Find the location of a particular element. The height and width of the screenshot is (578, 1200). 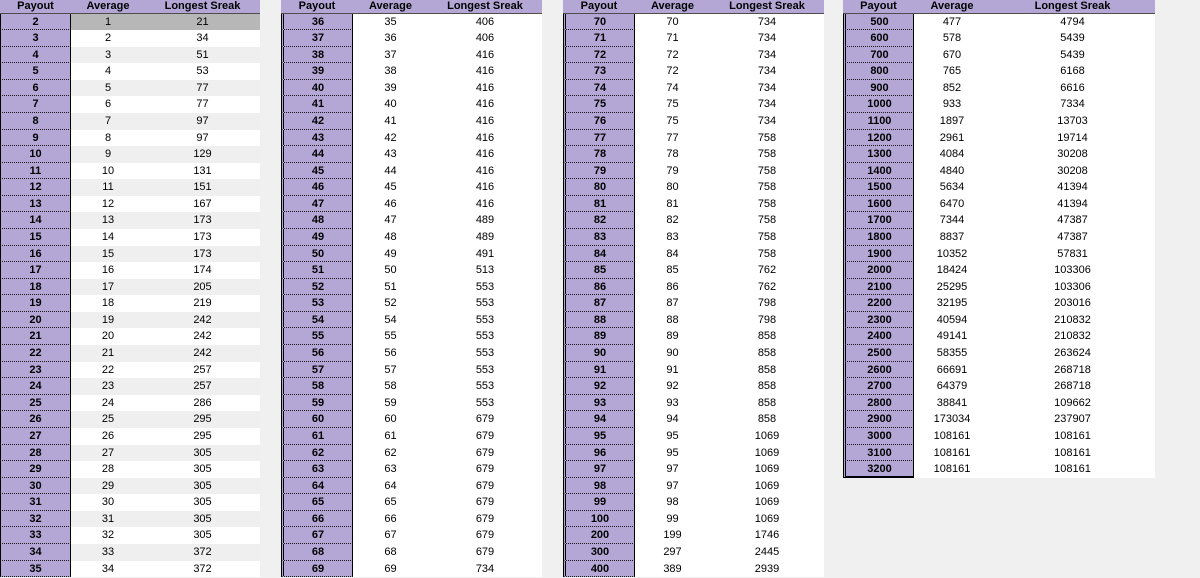

average-cell: 97 is located at coordinates (672, 485).